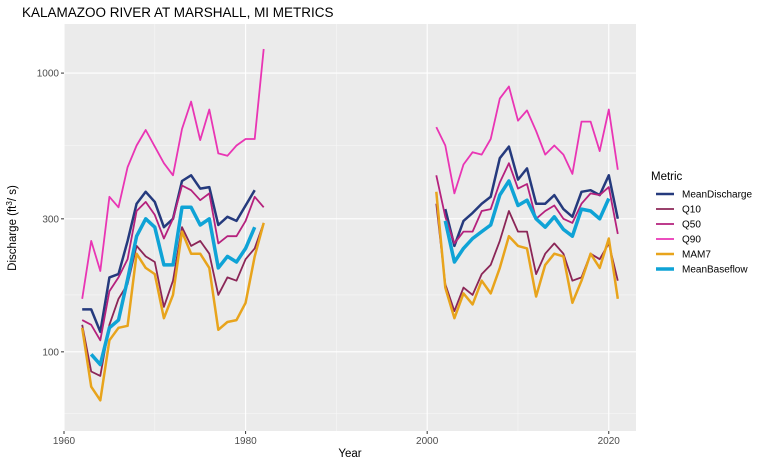  I want to click on legend-label-meandischarge: MeanDischarge, so click(717, 195).